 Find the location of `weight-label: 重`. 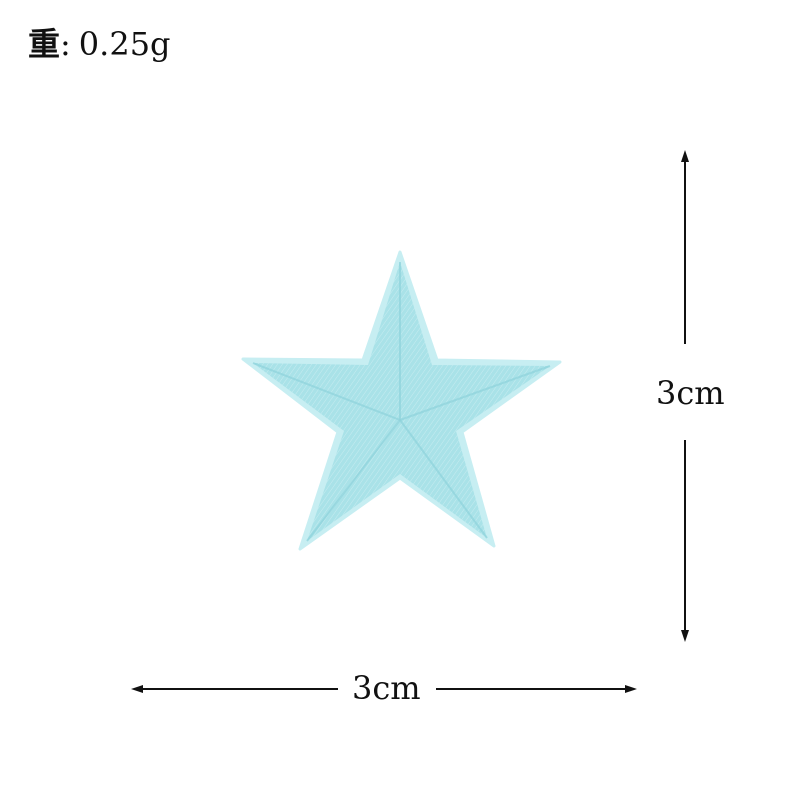

weight-label: 重 is located at coordinates (44, 44).